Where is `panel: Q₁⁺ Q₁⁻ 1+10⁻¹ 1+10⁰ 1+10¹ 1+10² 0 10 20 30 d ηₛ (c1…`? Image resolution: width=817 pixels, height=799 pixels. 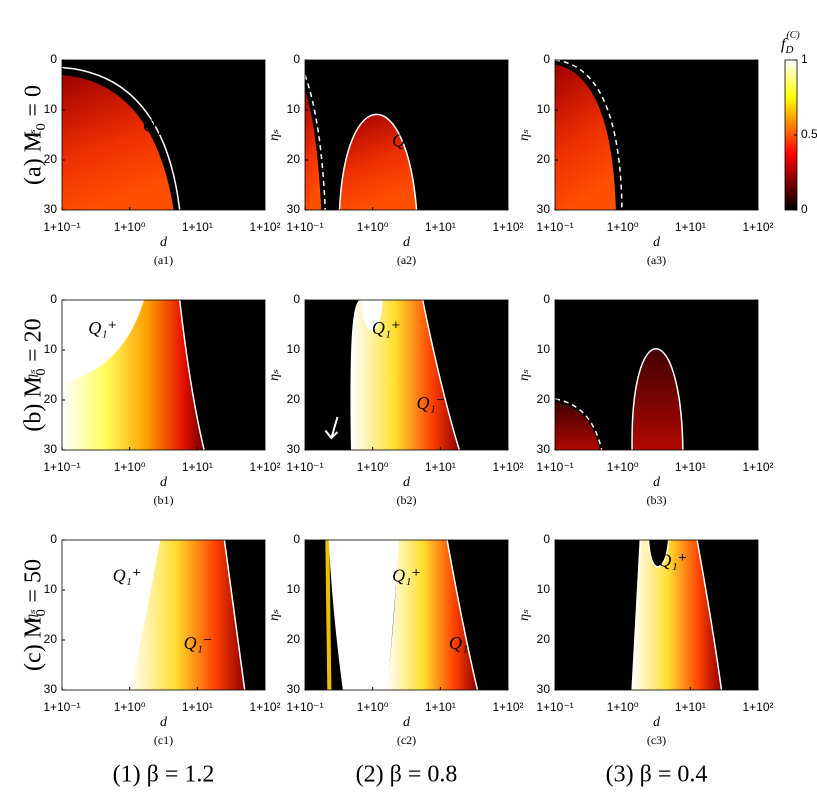
panel: Q₁⁺ Q₁⁻ 1+10⁻¹ 1+10⁰ 1+10¹ 1+10² 0 10 20 30 d ηₛ (c1… is located at coordinates (152, 639).